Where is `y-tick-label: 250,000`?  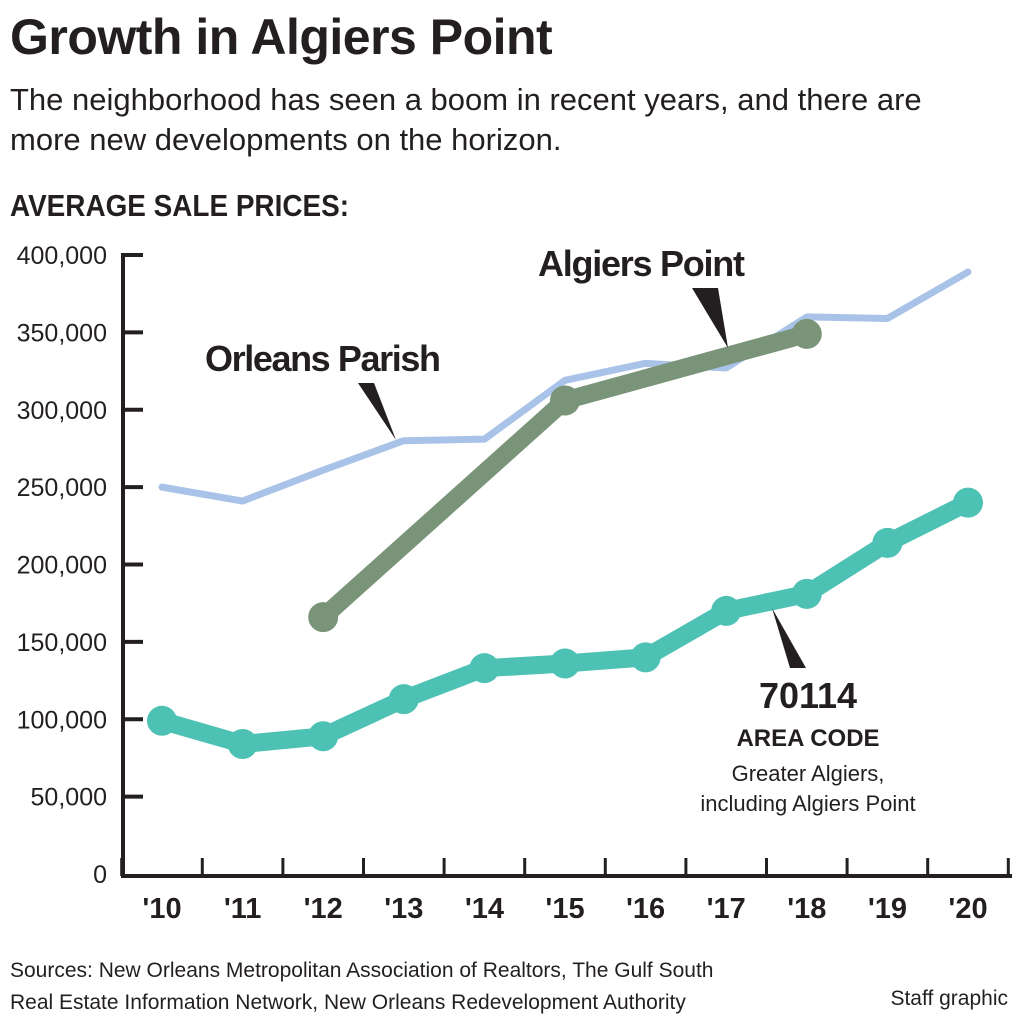 y-tick-label: 250,000 is located at coordinates (62, 488).